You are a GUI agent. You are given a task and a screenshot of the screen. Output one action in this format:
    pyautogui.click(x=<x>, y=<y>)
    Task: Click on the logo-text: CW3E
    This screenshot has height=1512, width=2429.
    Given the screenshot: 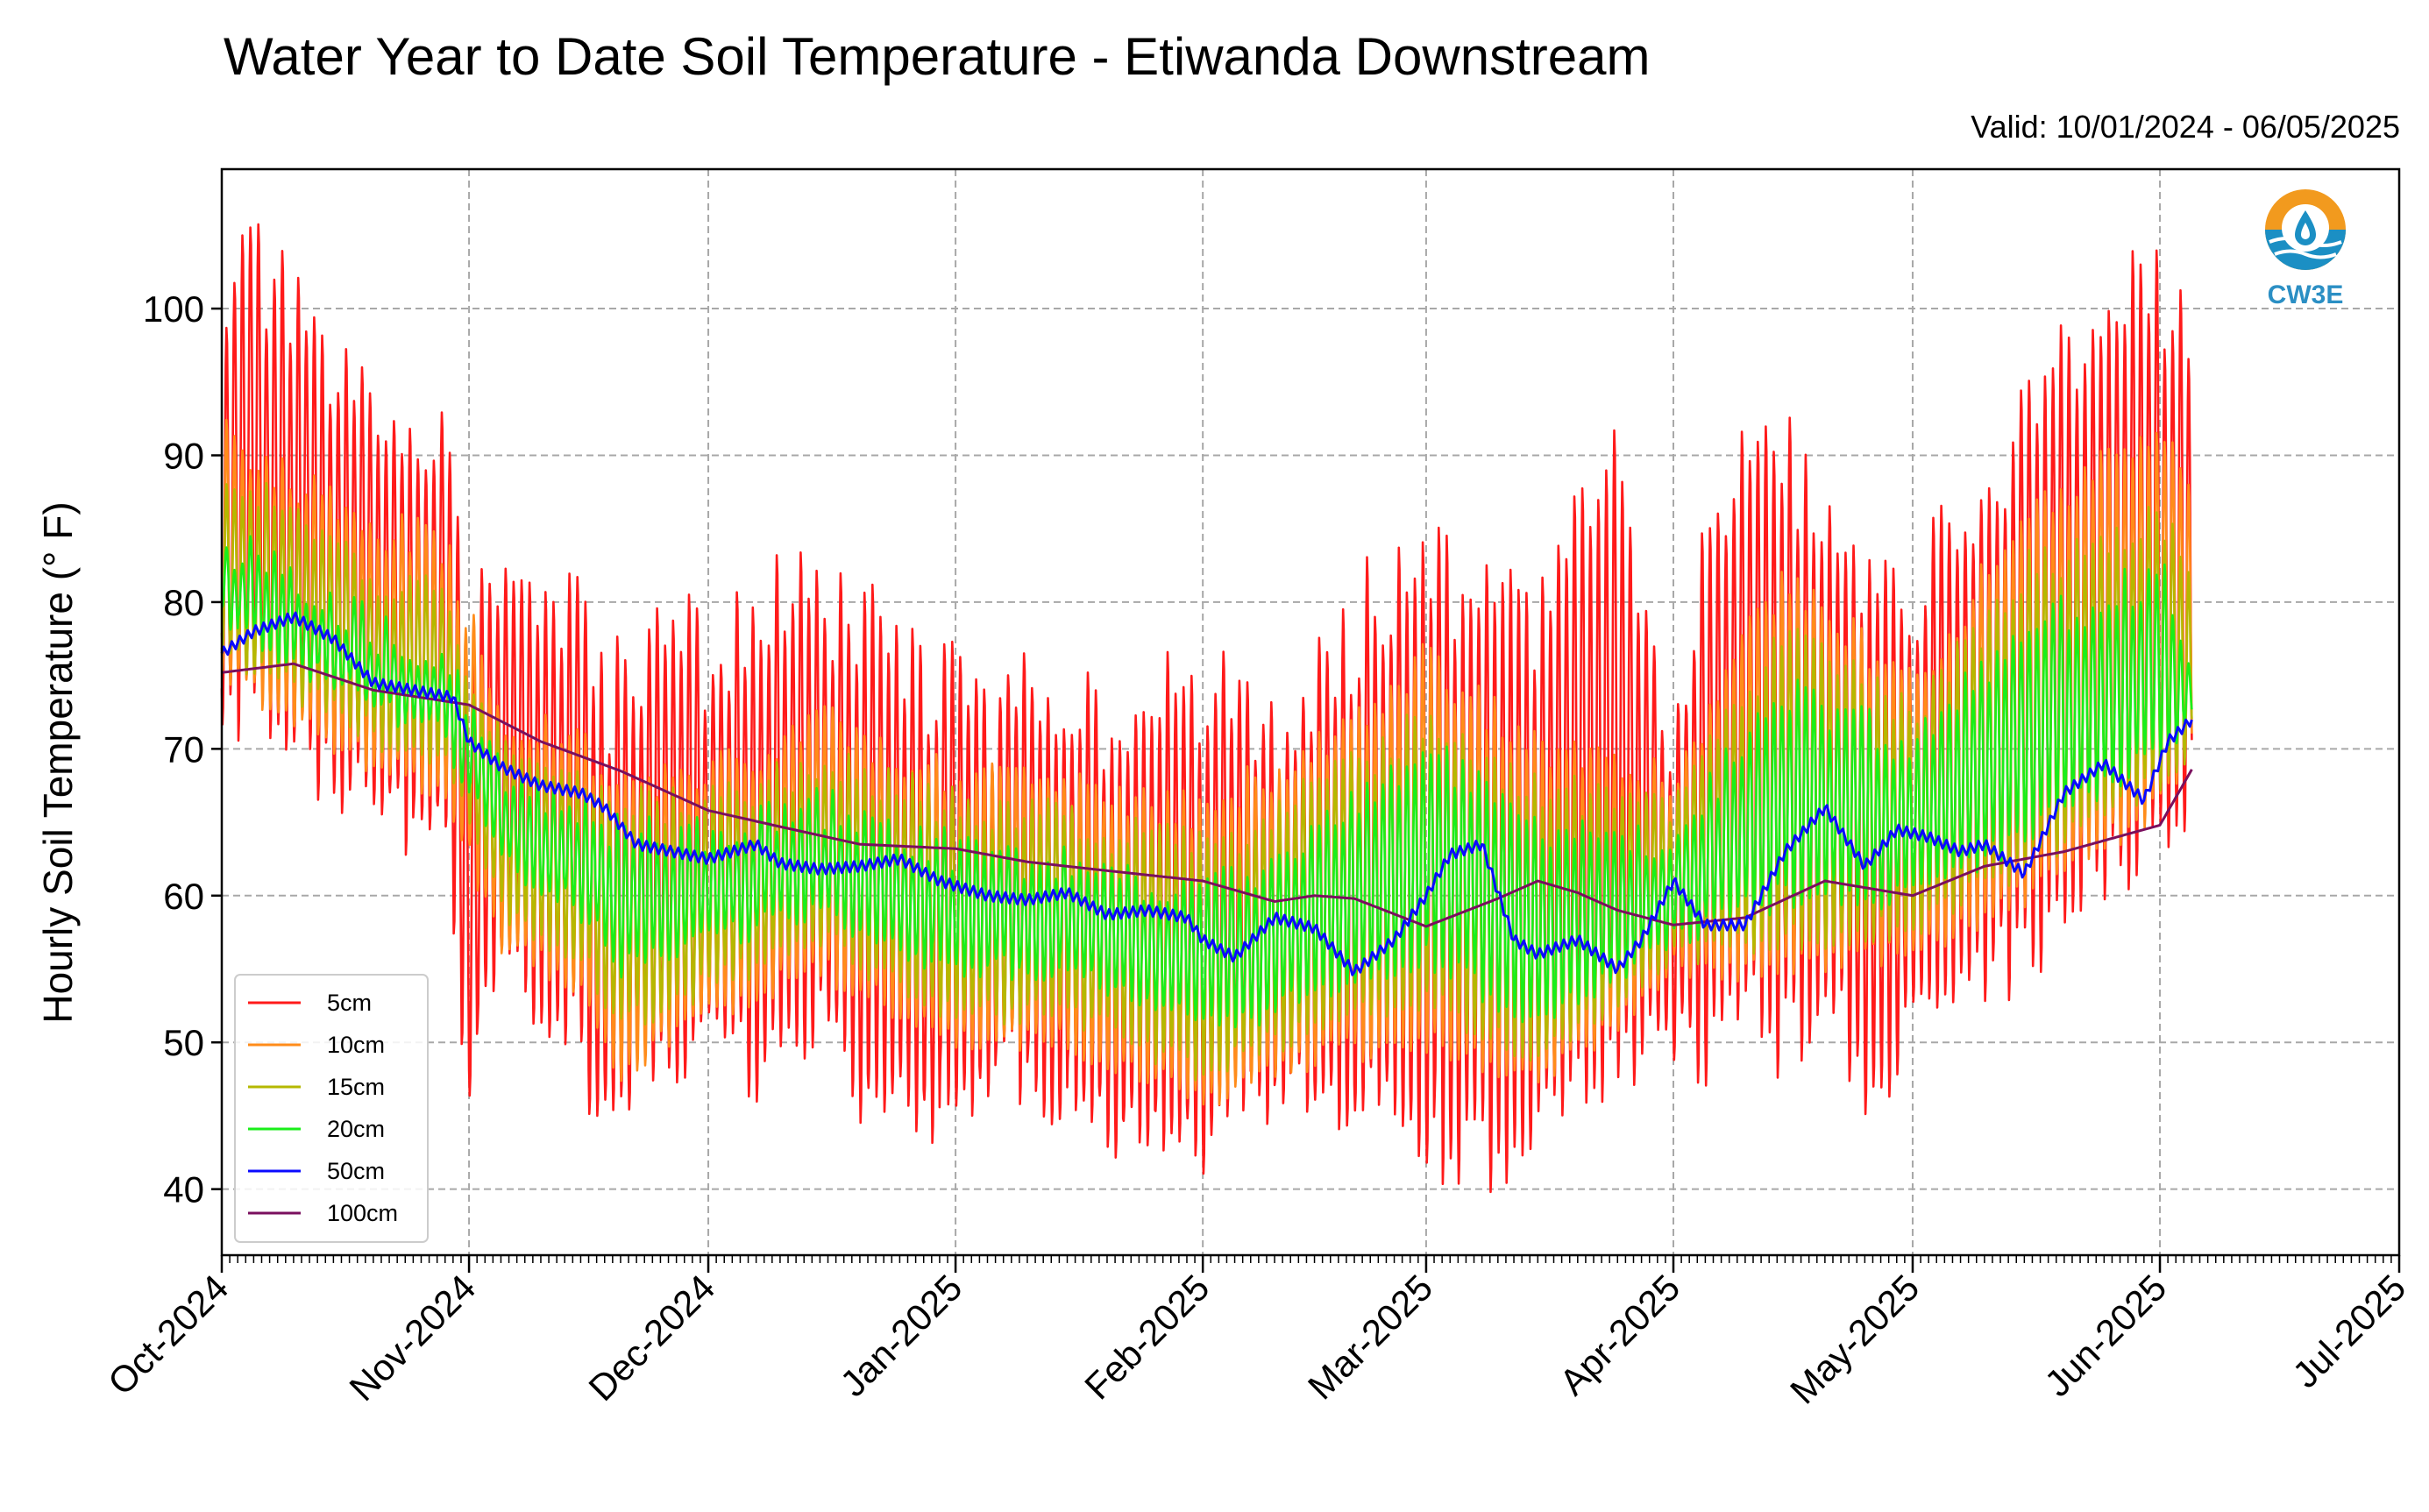 What is the action you would take?
    pyautogui.click(x=2305, y=294)
    